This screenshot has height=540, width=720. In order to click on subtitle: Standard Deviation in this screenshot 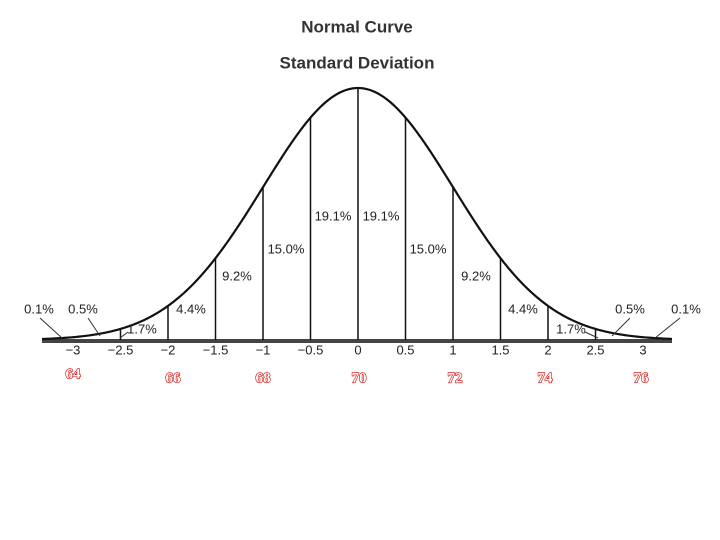, I will do `click(357, 62)`.